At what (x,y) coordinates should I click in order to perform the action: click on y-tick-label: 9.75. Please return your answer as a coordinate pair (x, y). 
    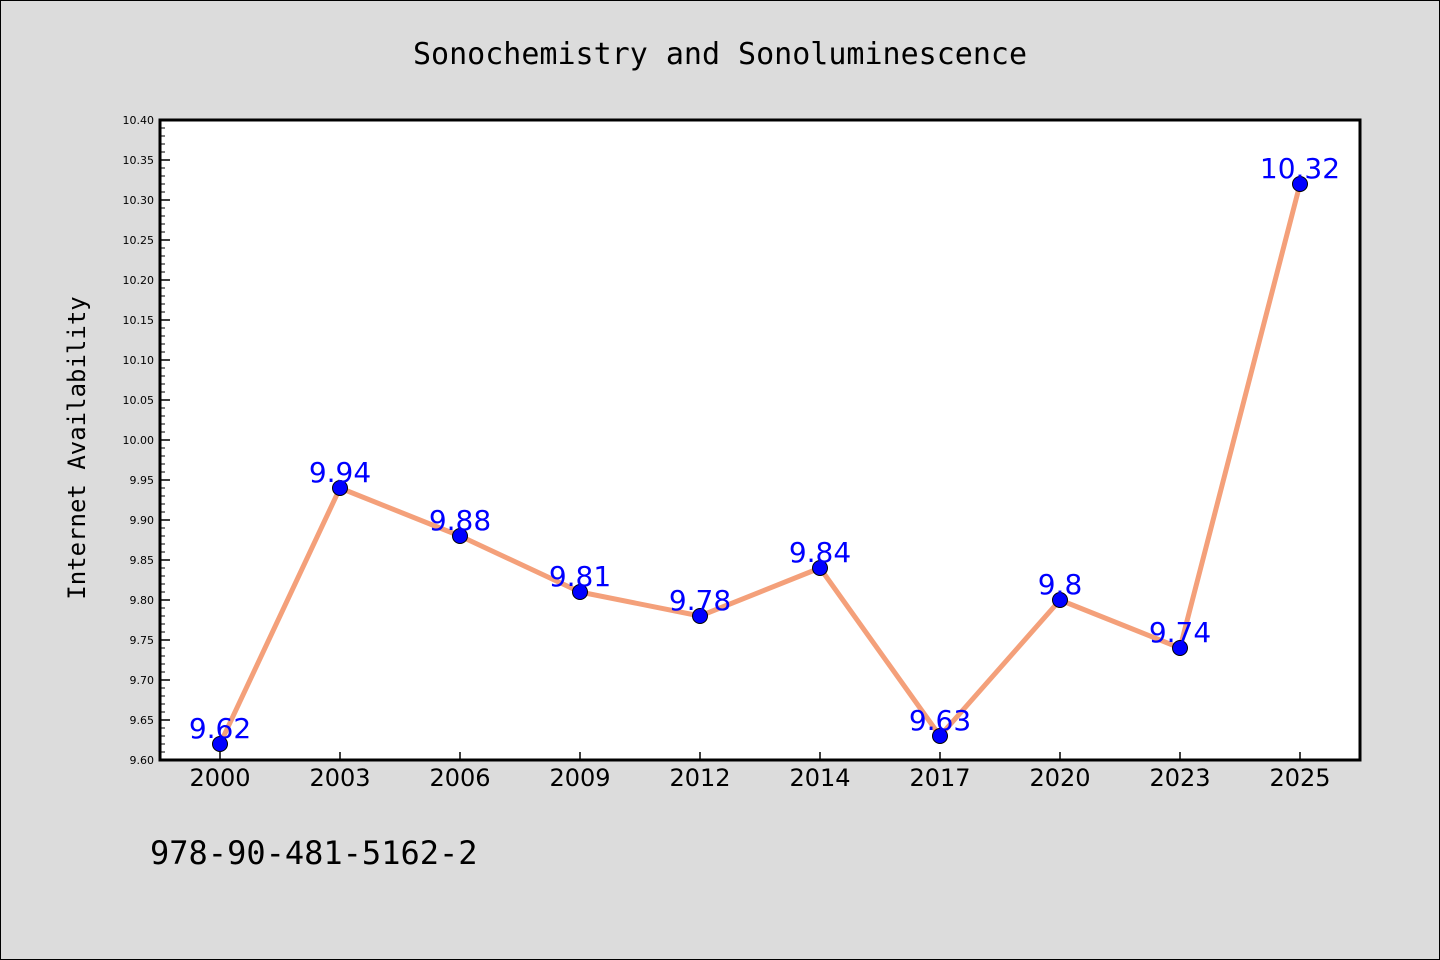
    Looking at the image, I should click on (142, 640).